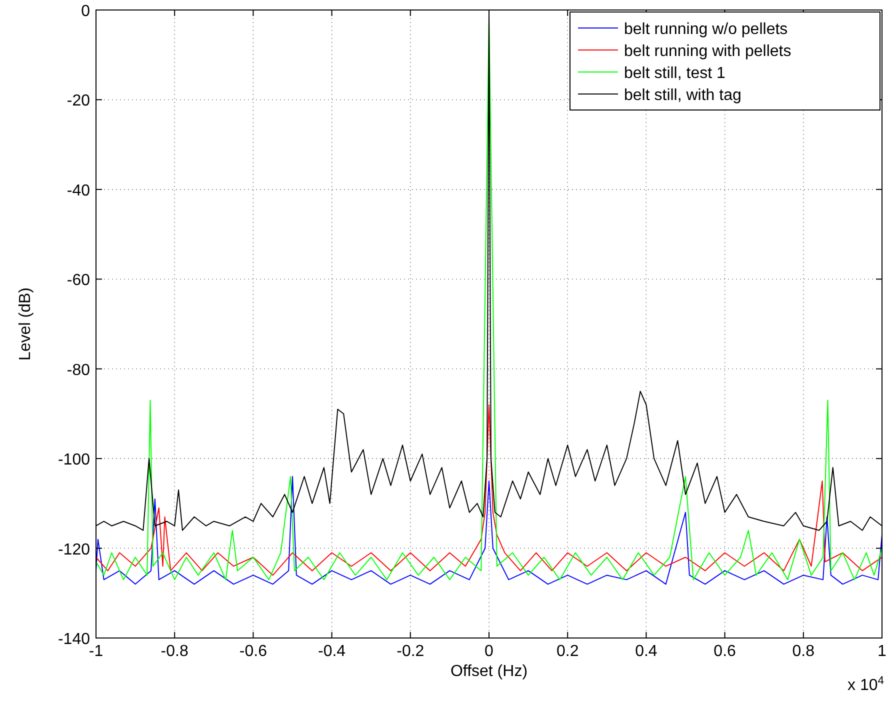  Describe the element at coordinates (78, 370) in the screenshot. I see `y-tick-label: -80` at that location.